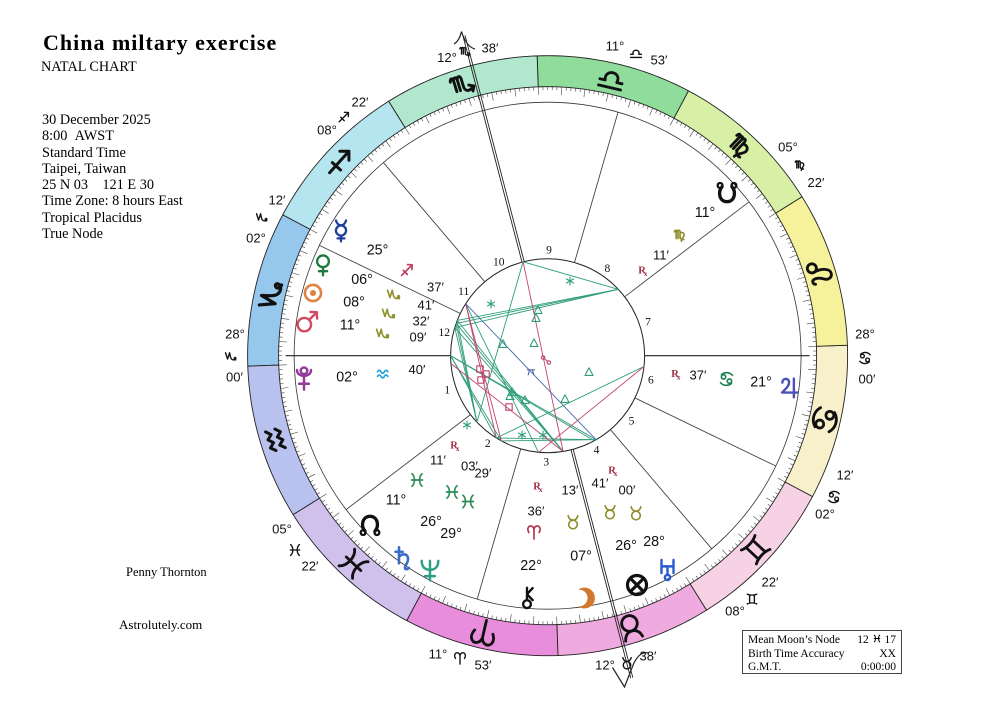  Describe the element at coordinates (362, 280) in the screenshot. I see `svg-text: 06°` at that location.